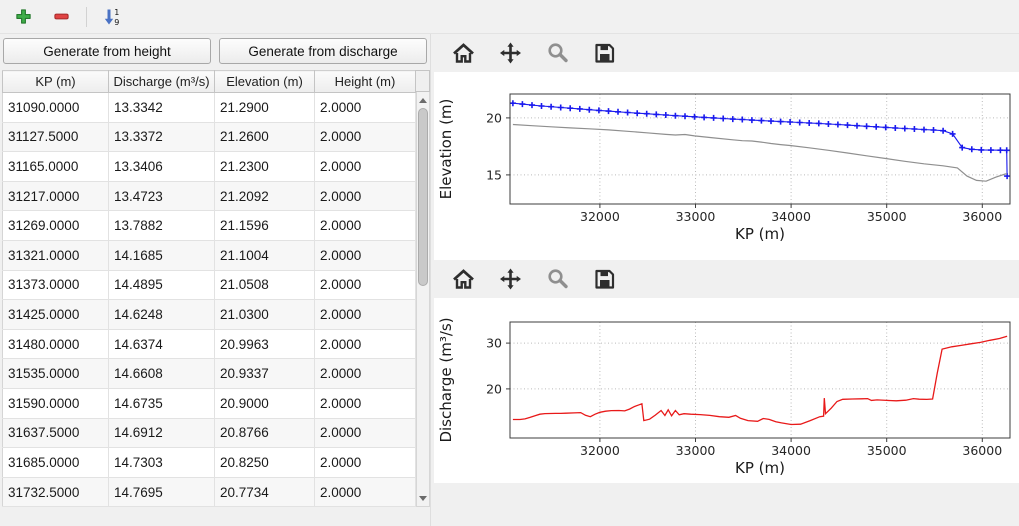  I want to click on sort-digit-bottom: 9, so click(116, 22).